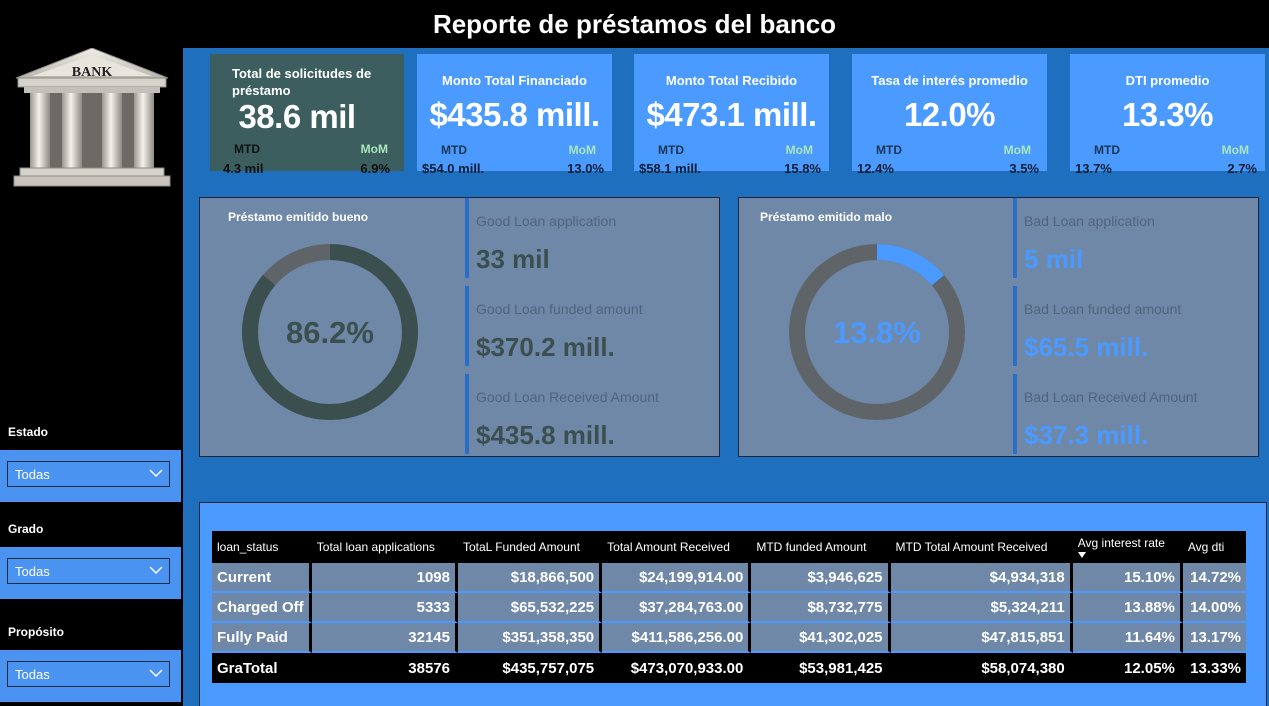 The width and height of the screenshot is (1269, 706). Describe the element at coordinates (1054, 259) in the screenshot. I see `metric-value: 5 mil` at that location.